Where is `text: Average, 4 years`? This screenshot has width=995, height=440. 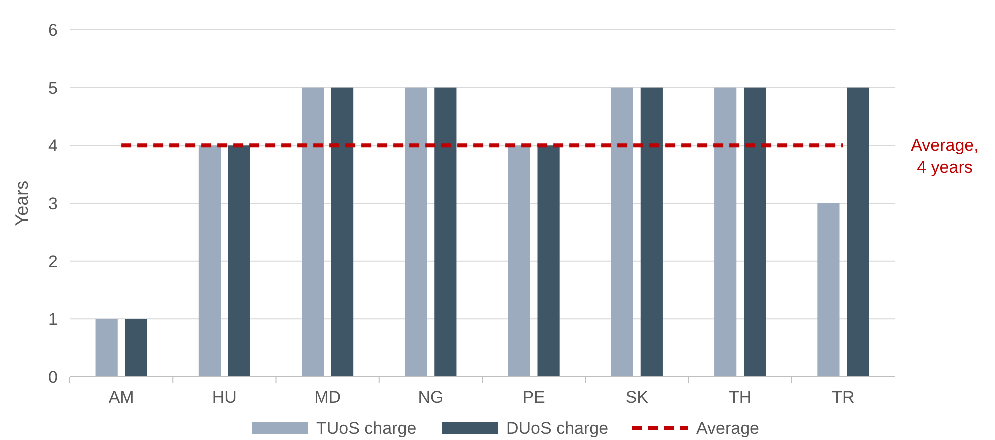 text: Average, 4 years is located at coordinates (945, 157).